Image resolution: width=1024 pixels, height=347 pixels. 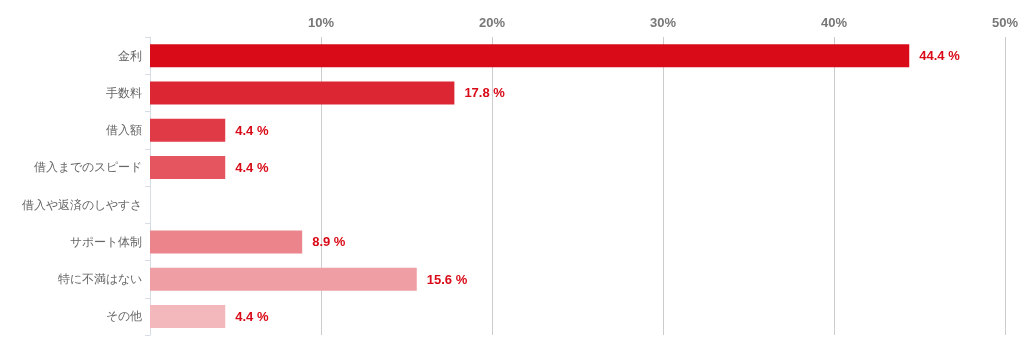 I want to click on x-tick-label: 40%, so click(x=834, y=22).